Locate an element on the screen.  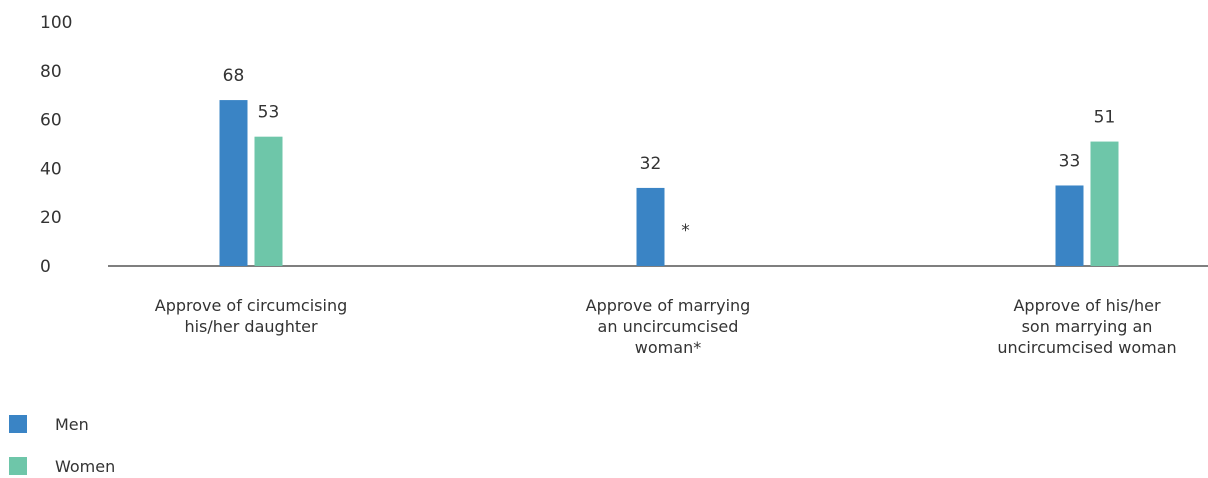
category-label: son marrying an is located at coordinates (1087, 326).